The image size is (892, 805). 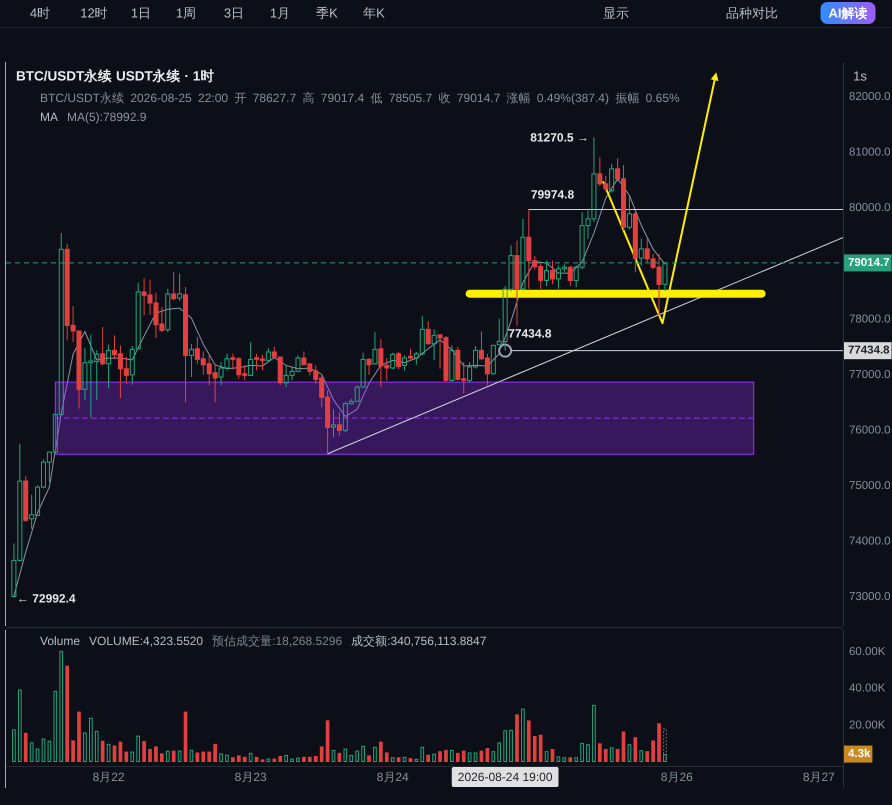 I want to click on text: 1日, so click(x=141, y=13).